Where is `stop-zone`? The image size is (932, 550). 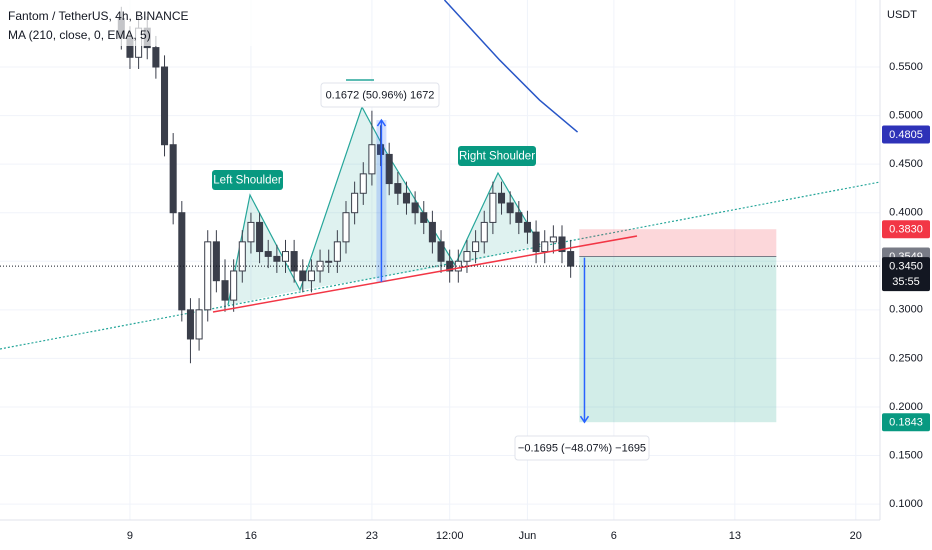 stop-zone is located at coordinates (678, 243).